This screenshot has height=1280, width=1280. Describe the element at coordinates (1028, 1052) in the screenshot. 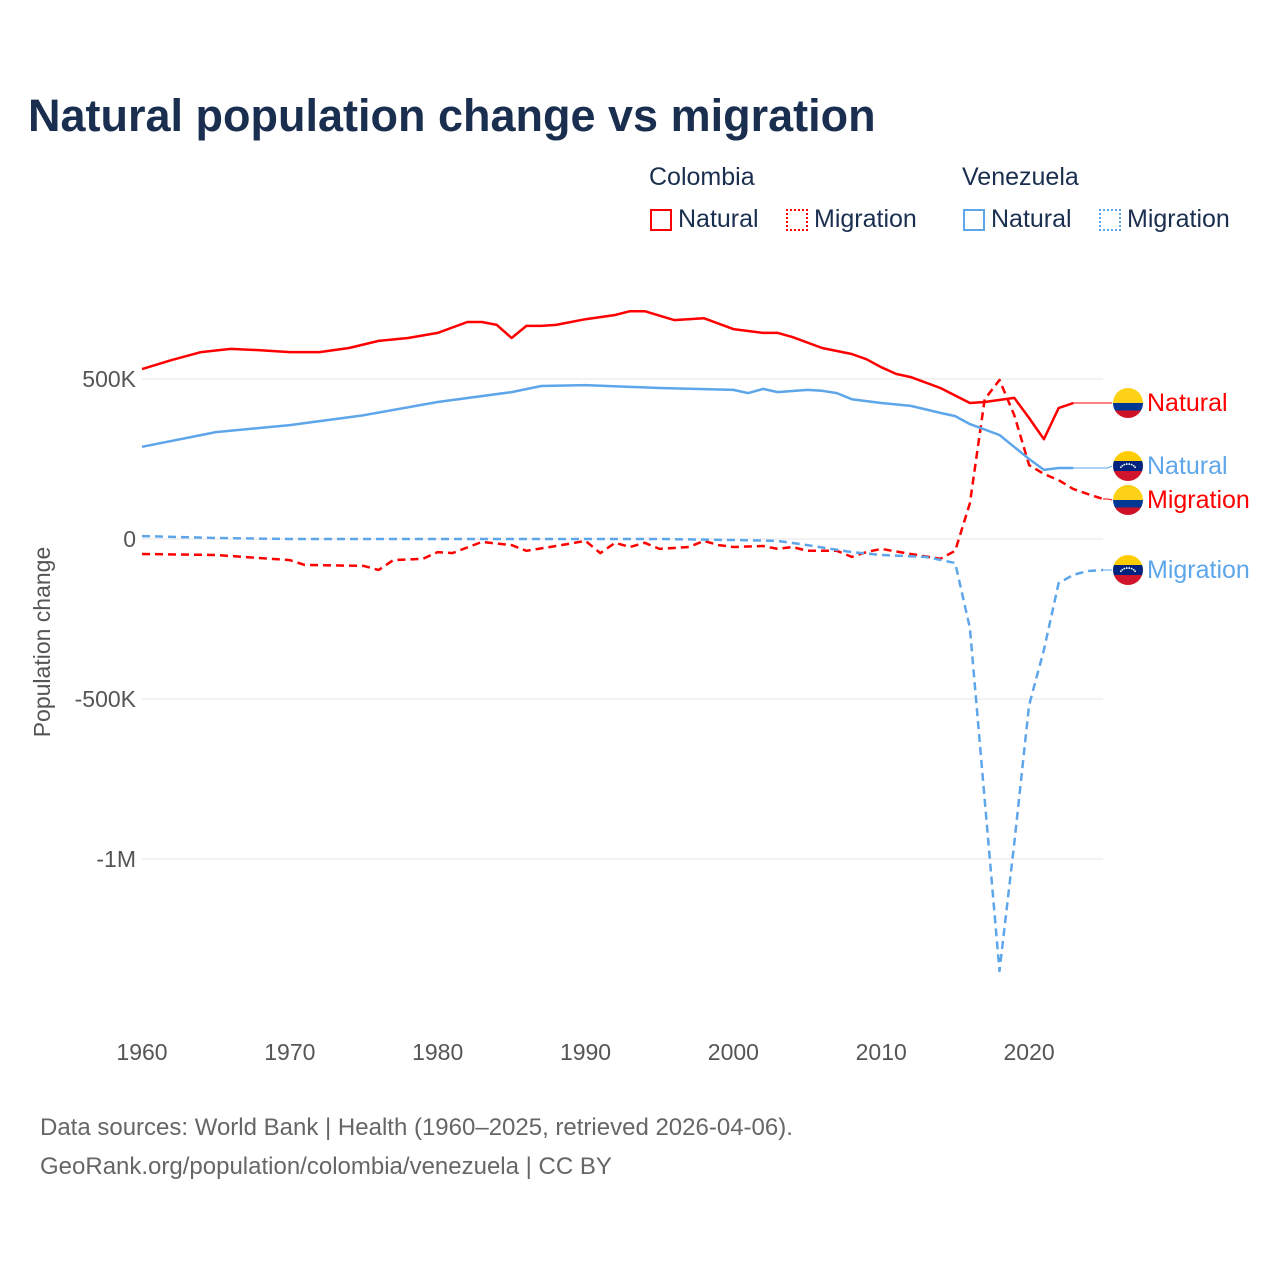

I see `x-tick-label: 2020` at that location.